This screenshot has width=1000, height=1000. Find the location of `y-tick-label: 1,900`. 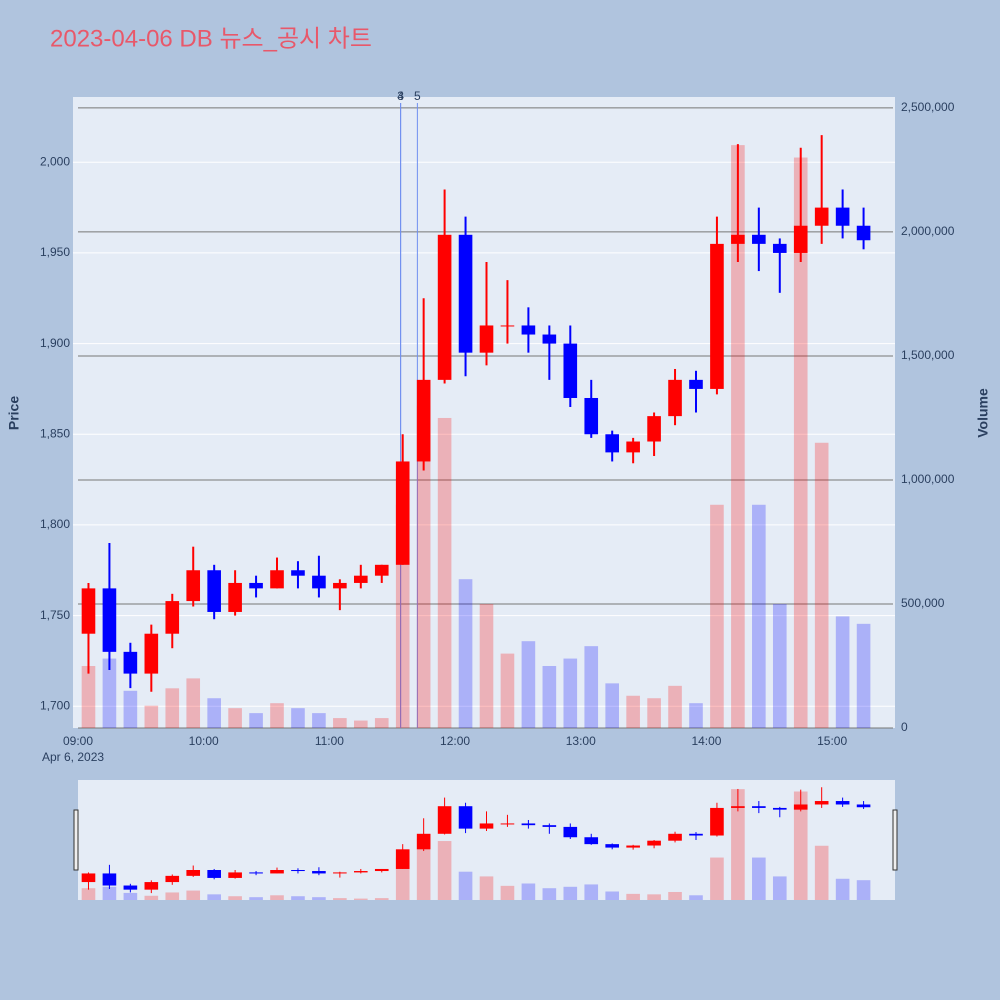

y-tick-label: 1,900 is located at coordinates (55, 343).